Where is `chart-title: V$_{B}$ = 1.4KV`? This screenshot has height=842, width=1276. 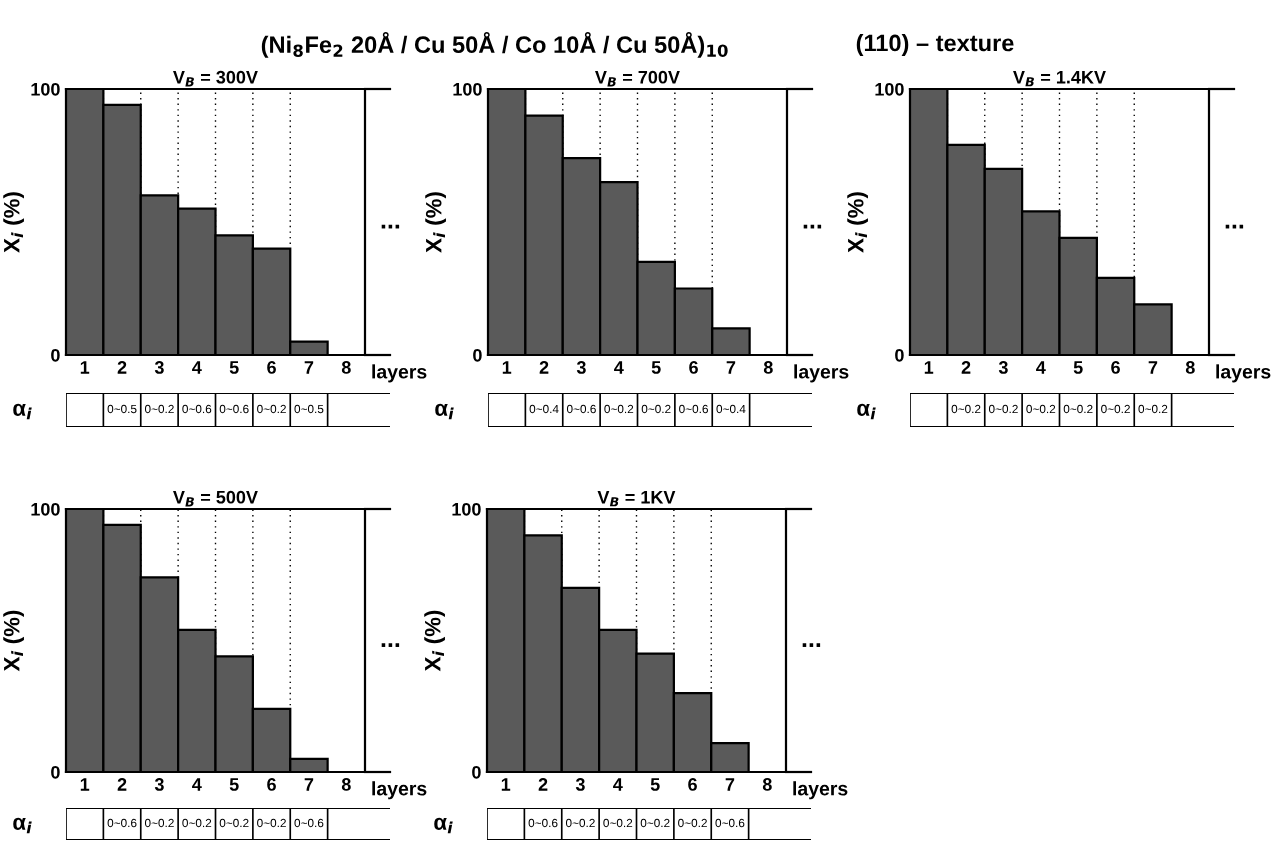
chart-title: V$_{B}$ = 1.4KV is located at coordinates (1059, 78).